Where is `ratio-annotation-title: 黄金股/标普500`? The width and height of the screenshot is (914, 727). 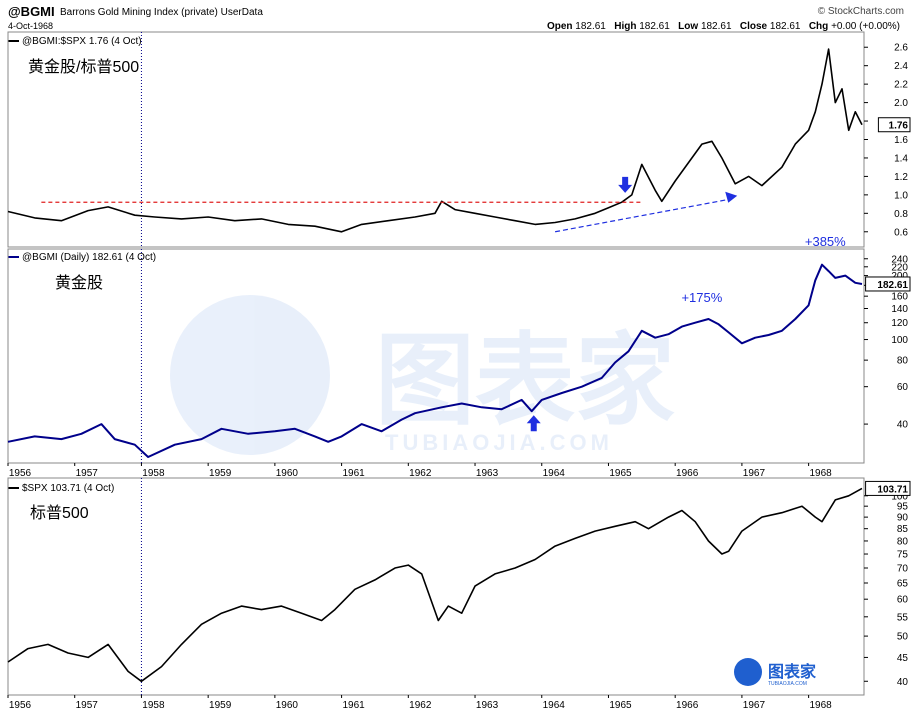
ratio-annotation-title: 黄金股/标普500 is located at coordinates (83, 67).